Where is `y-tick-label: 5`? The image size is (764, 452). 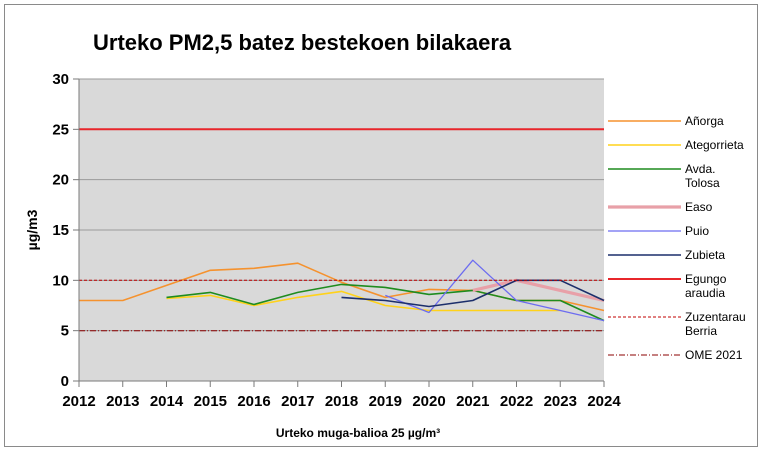 y-tick-label: 5 is located at coordinates (65, 331).